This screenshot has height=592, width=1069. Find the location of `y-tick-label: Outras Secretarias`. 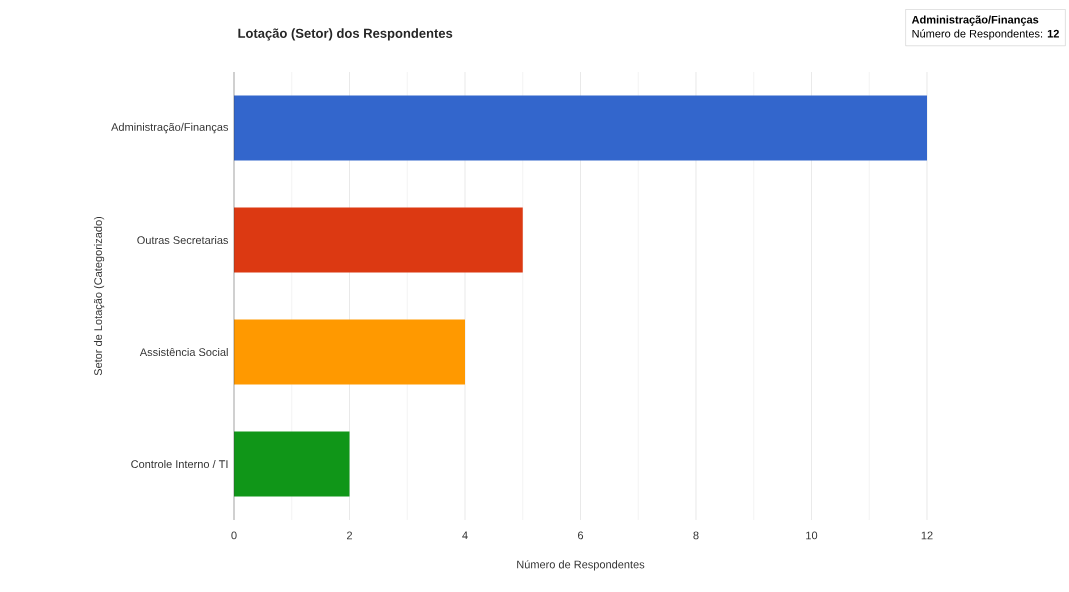

y-tick-label: Outras Secretarias is located at coordinates (183, 240).